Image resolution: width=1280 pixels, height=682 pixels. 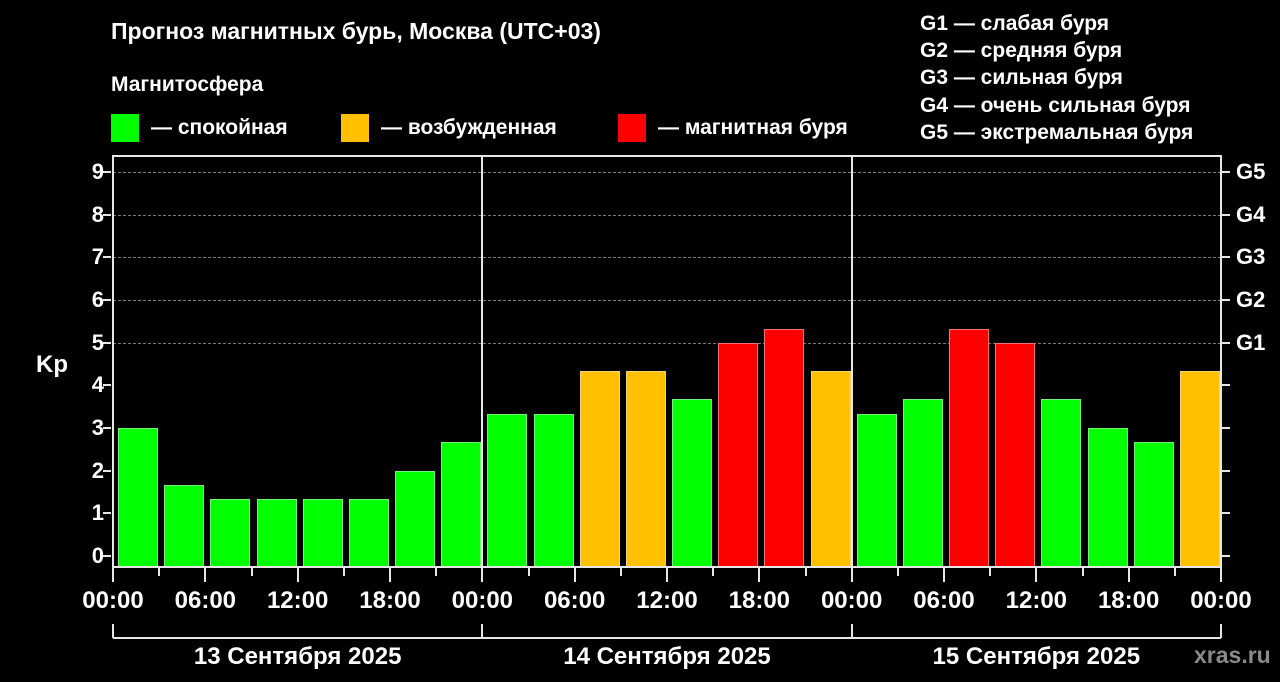 What do you see at coordinates (1232, 655) in the screenshot?
I see `watermark: xras.ru` at bounding box center [1232, 655].